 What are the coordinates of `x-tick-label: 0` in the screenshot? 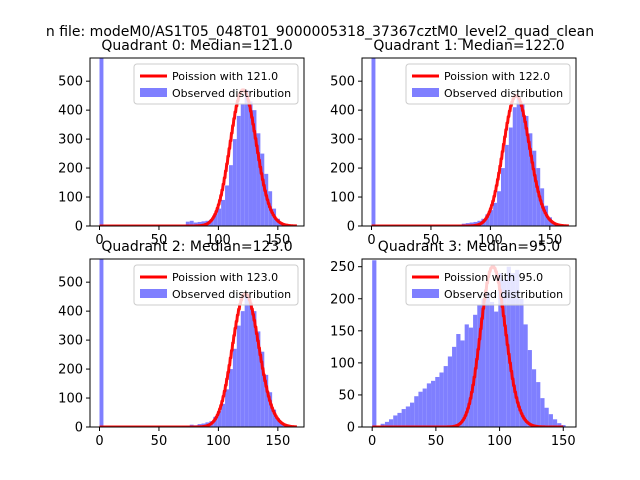 It's located at (372, 441).